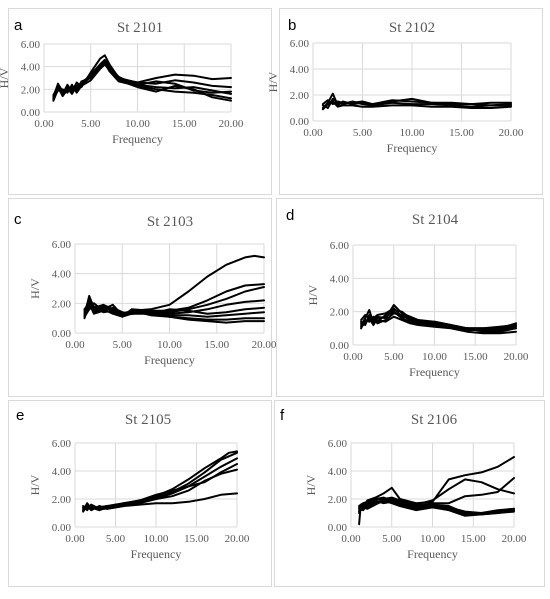  I want to click on panel-letter: a, so click(18, 25).